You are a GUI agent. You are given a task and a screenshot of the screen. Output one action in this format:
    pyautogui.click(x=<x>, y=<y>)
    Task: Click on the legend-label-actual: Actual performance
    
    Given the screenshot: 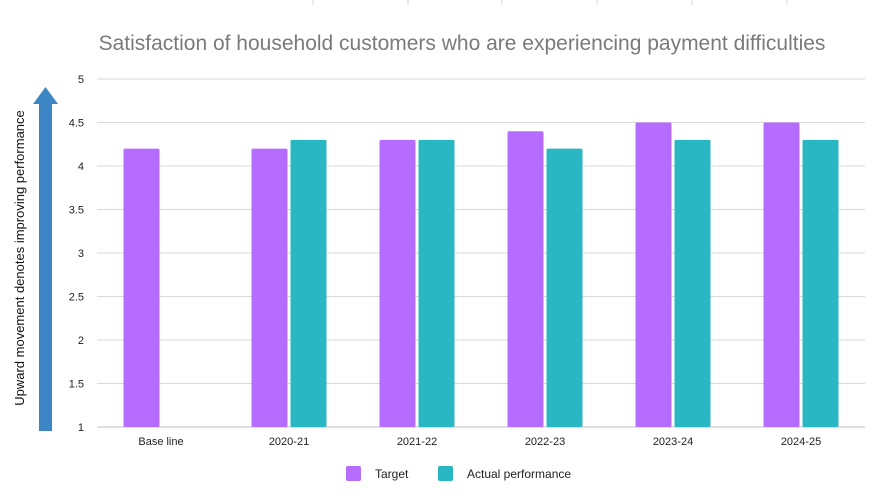 What is the action you would take?
    pyautogui.click(x=519, y=474)
    